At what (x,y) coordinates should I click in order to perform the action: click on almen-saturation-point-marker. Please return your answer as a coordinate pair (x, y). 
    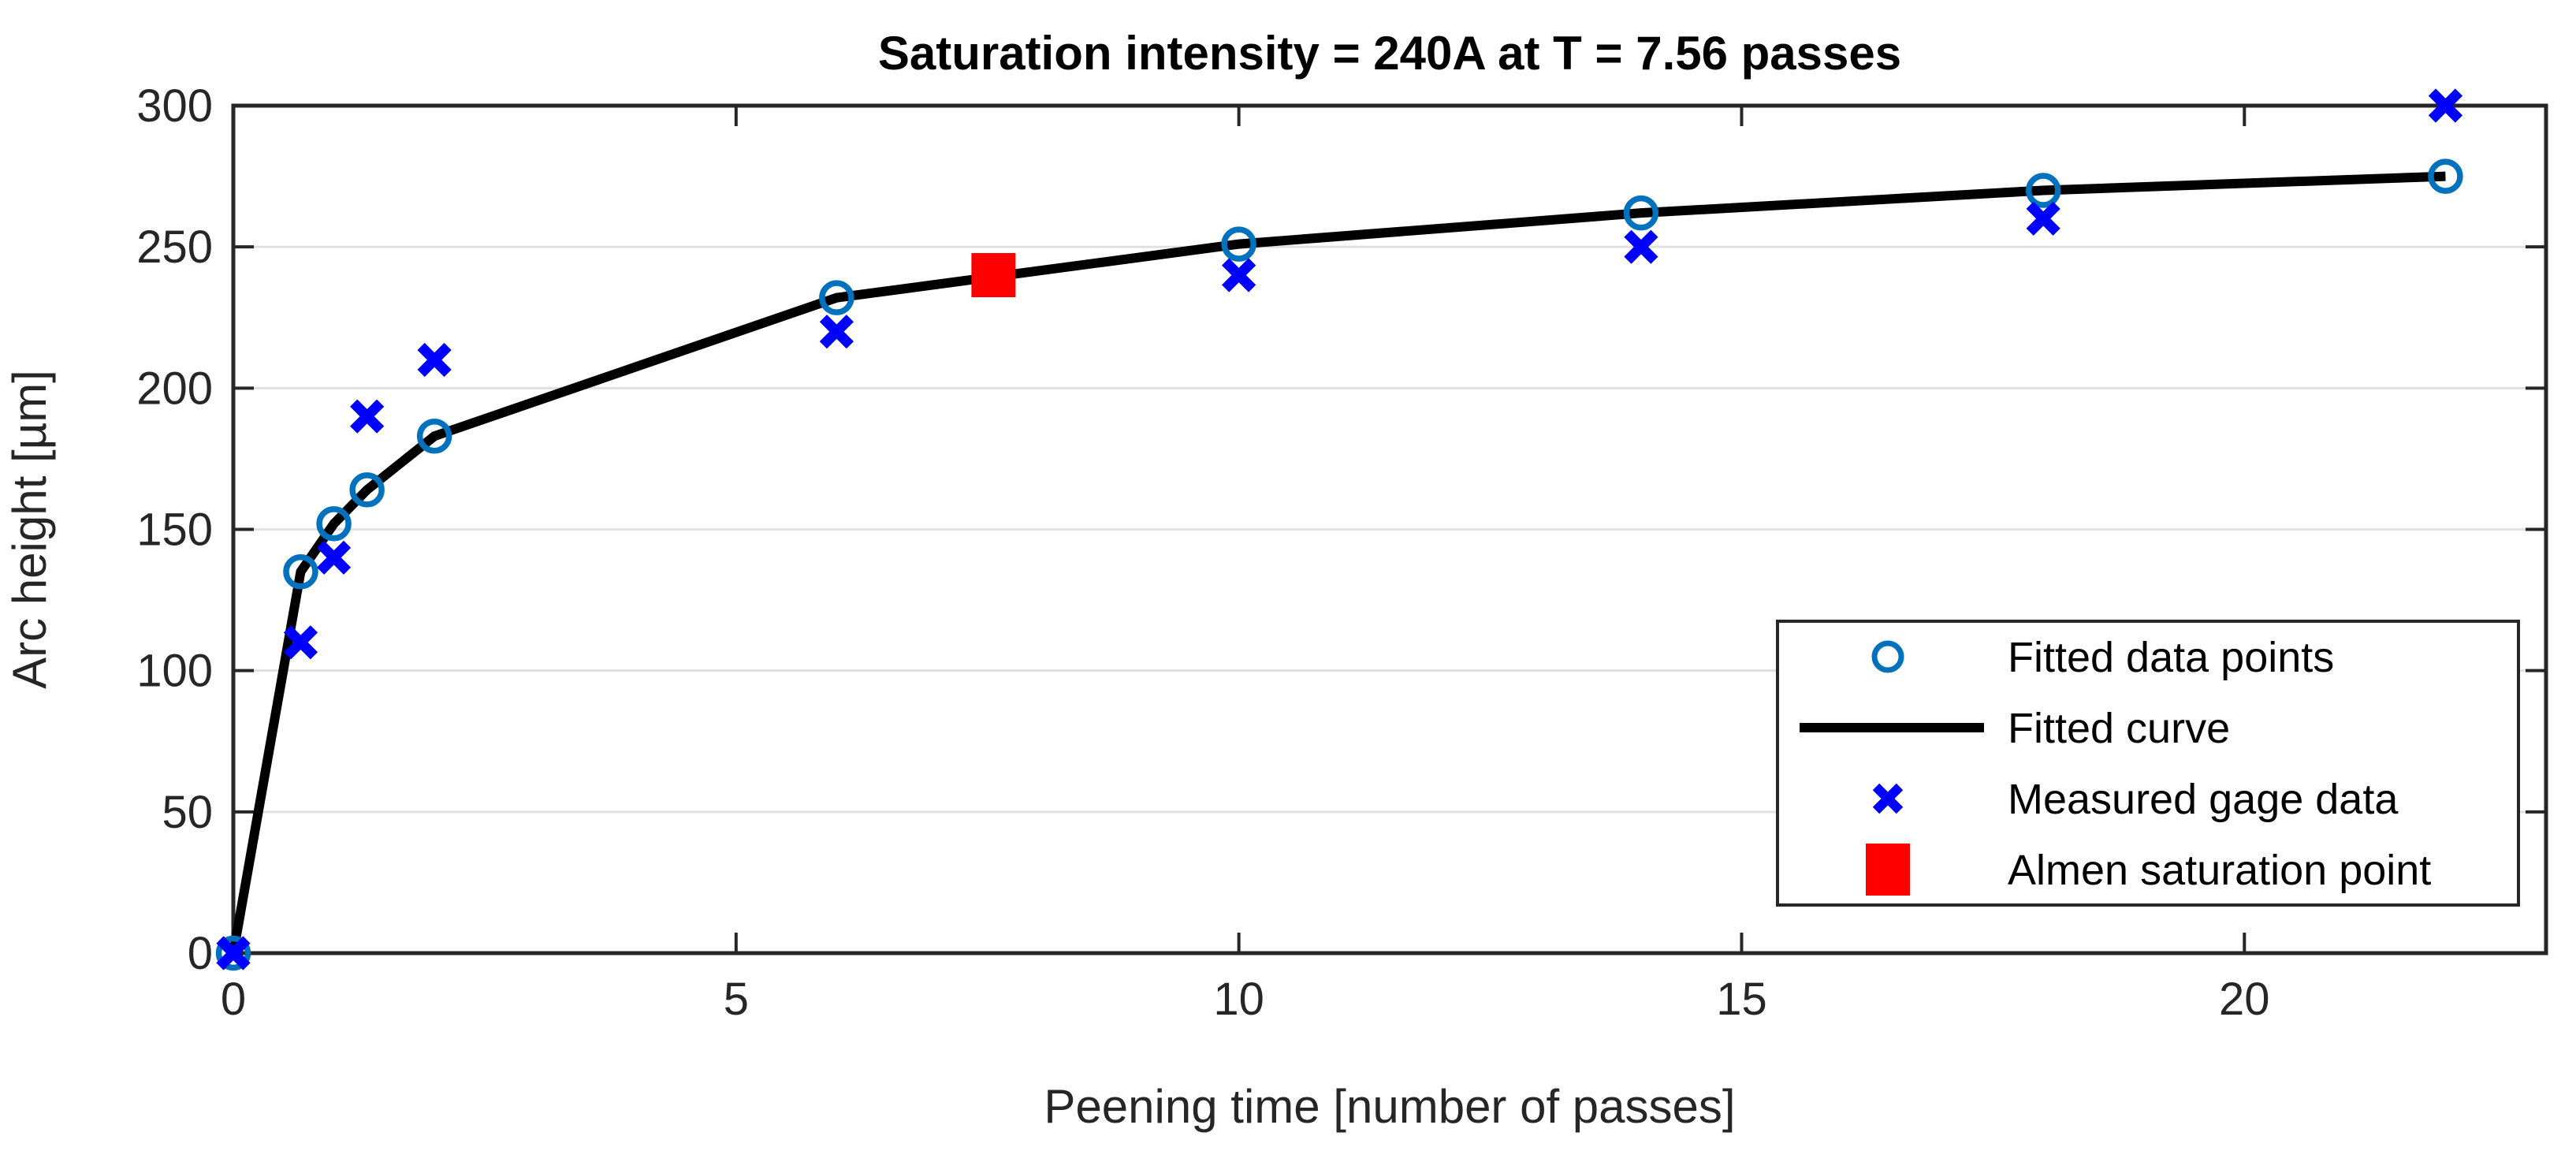
    Looking at the image, I should click on (993, 275).